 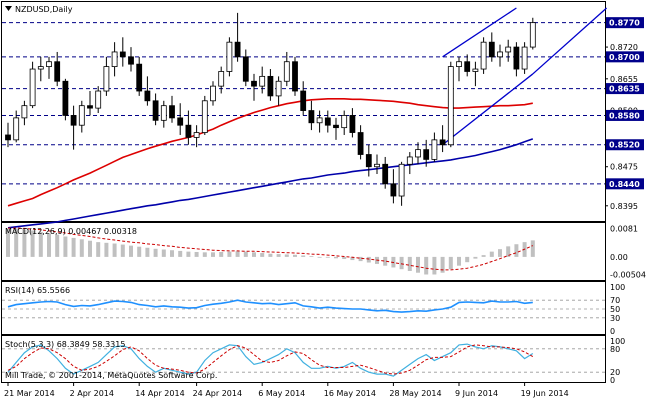 What do you see at coordinates (628, 275) in the screenshot?
I see `macd-tick-label: -0.00504` at bounding box center [628, 275].